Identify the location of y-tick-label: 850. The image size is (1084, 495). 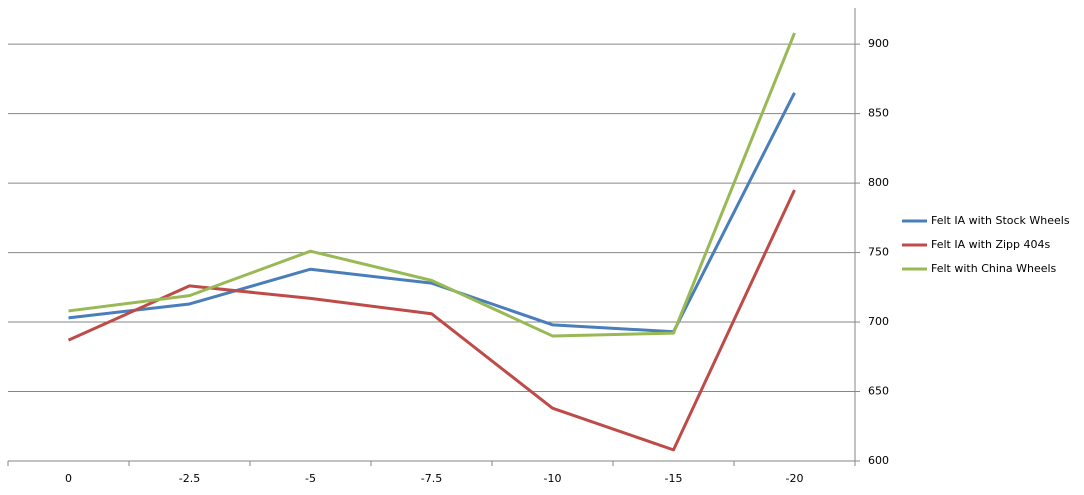
(878, 113).